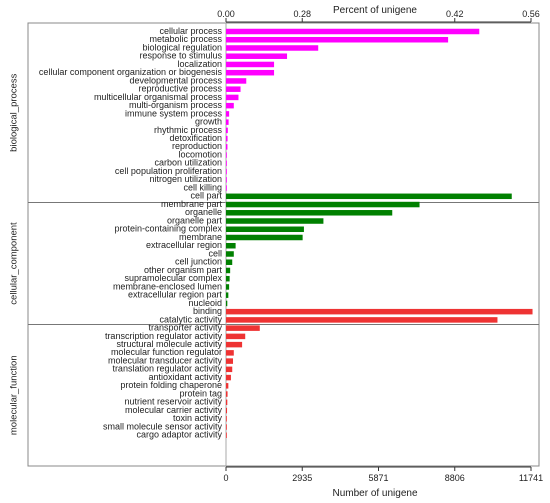 This screenshot has width=550, height=503. What do you see at coordinates (353, 31) in the screenshot?
I see `bar-cellular-process` at bounding box center [353, 31].